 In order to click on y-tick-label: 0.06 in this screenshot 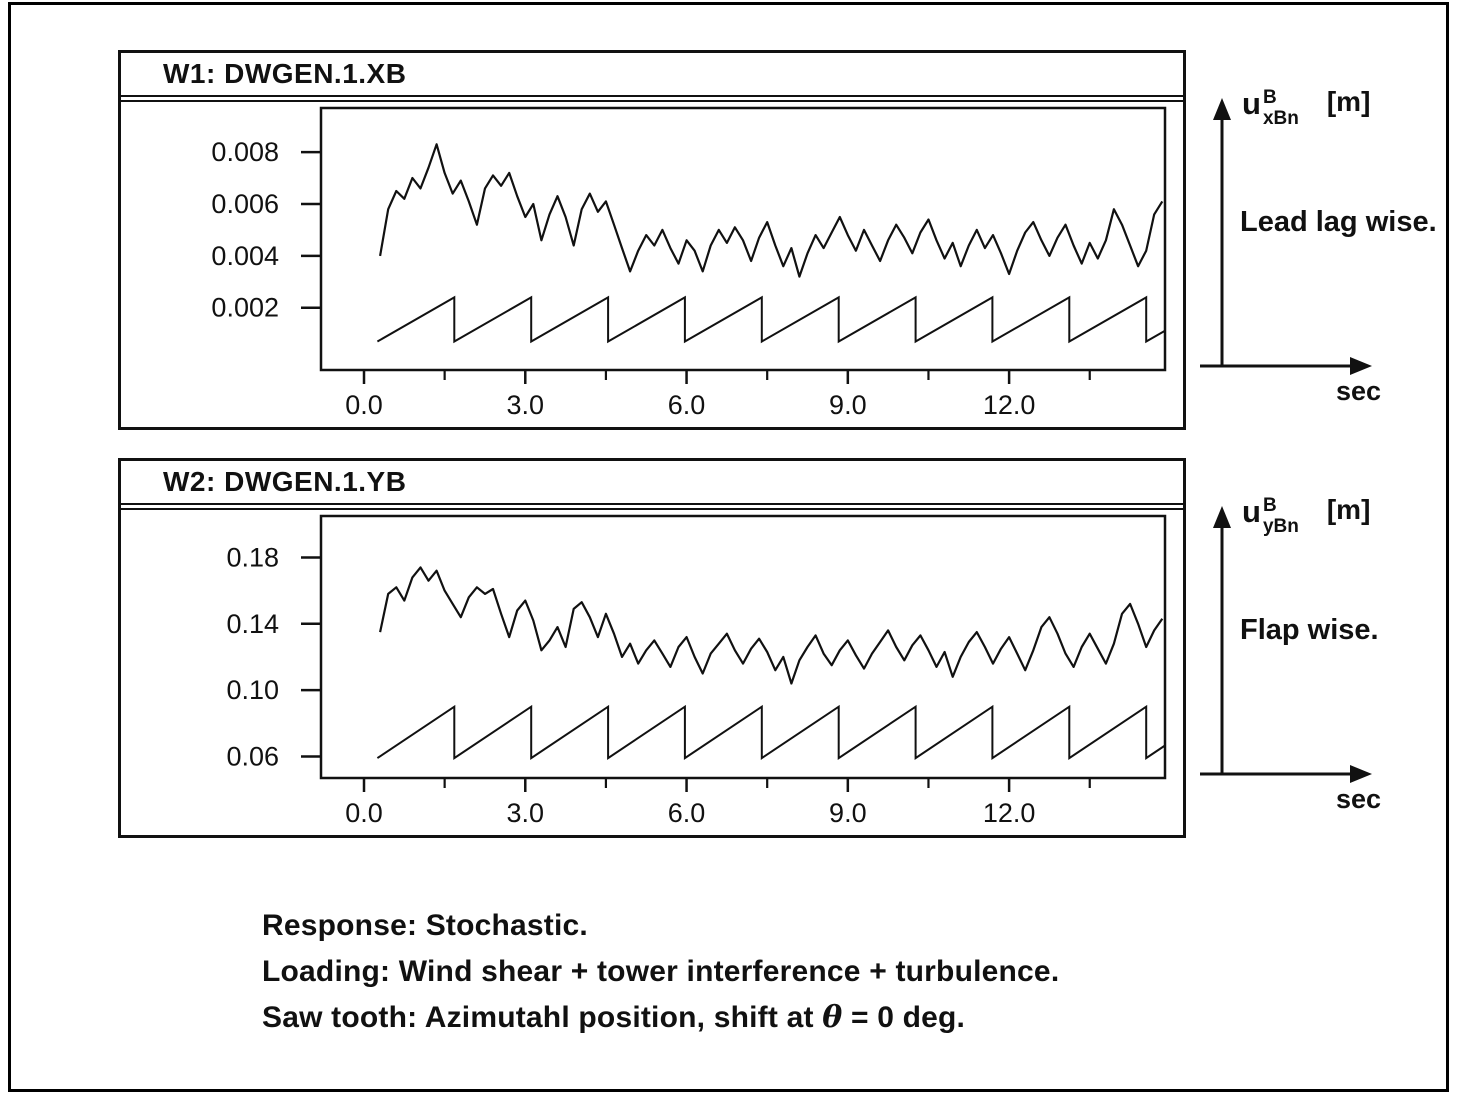, I will do `click(252, 756)`.